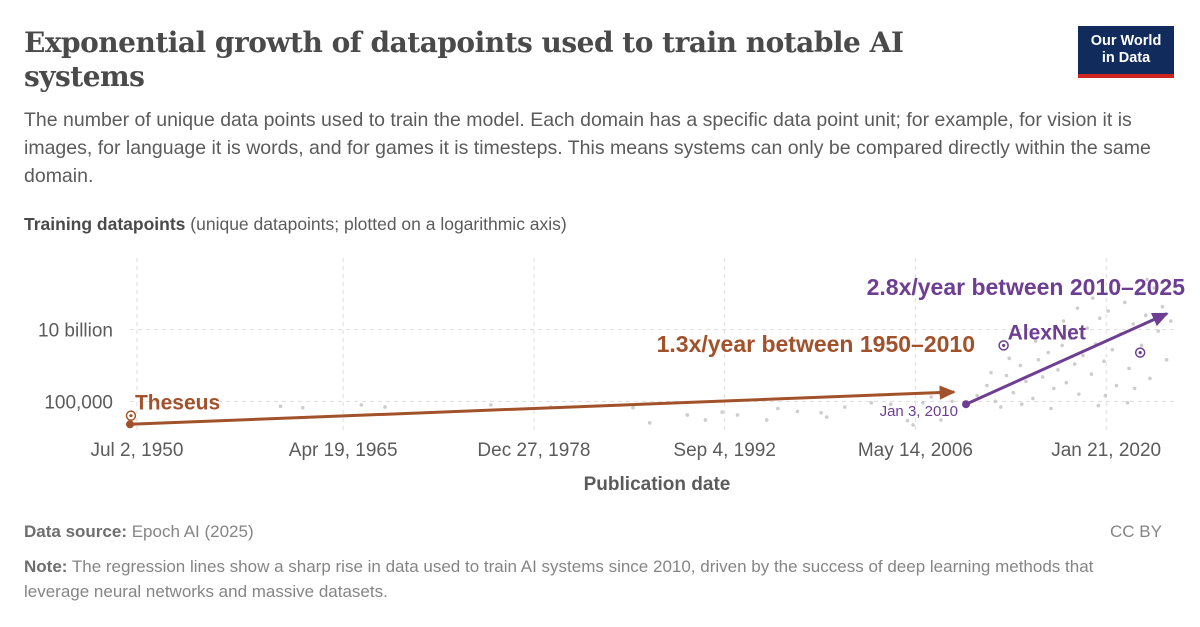 This screenshot has height=627, width=1200. Describe the element at coordinates (131, 415) in the screenshot. I see `theseus-marker-ring` at that location.